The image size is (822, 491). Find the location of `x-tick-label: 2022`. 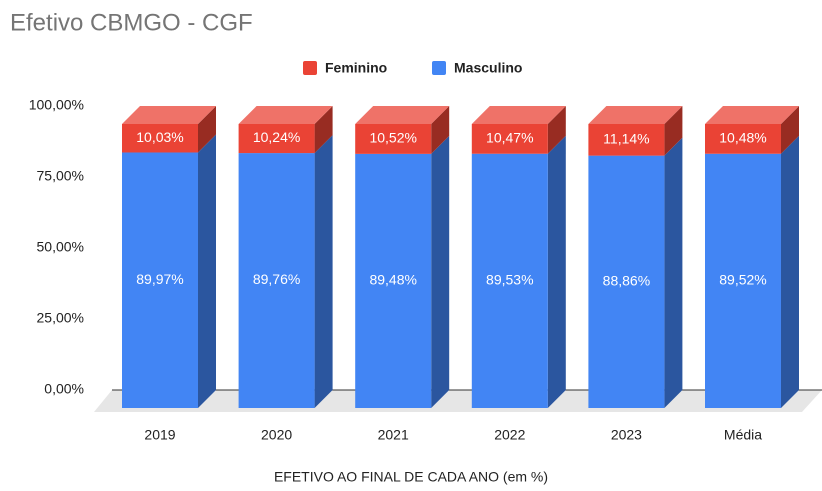

x-tick-label: 2022 is located at coordinates (509, 435).